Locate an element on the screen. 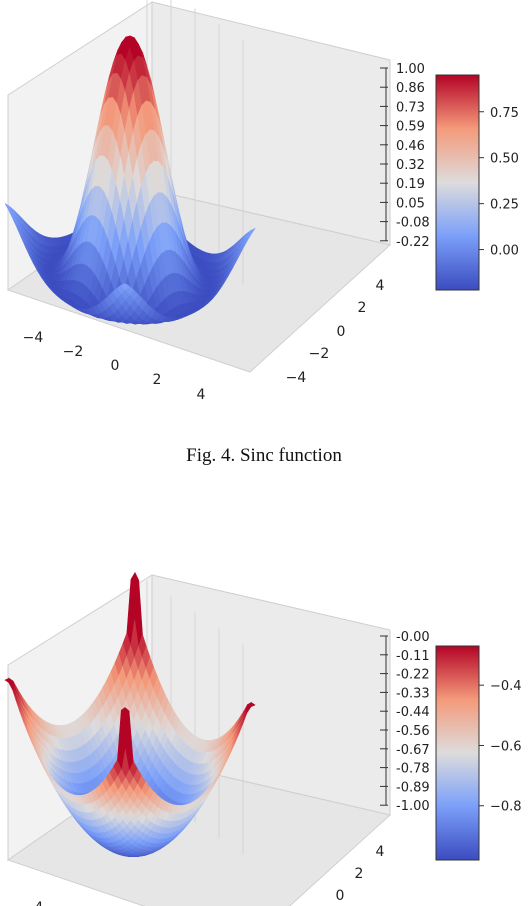 Image resolution: width=528 pixels, height=906 pixels. x-tick-label: 4 is located at coordinates (201, 395).